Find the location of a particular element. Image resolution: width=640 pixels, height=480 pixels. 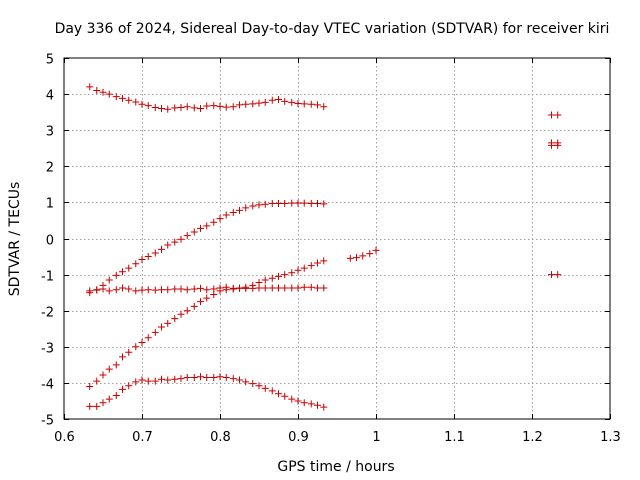

x-tick-label: 1 is located at coordinates (376, 437).